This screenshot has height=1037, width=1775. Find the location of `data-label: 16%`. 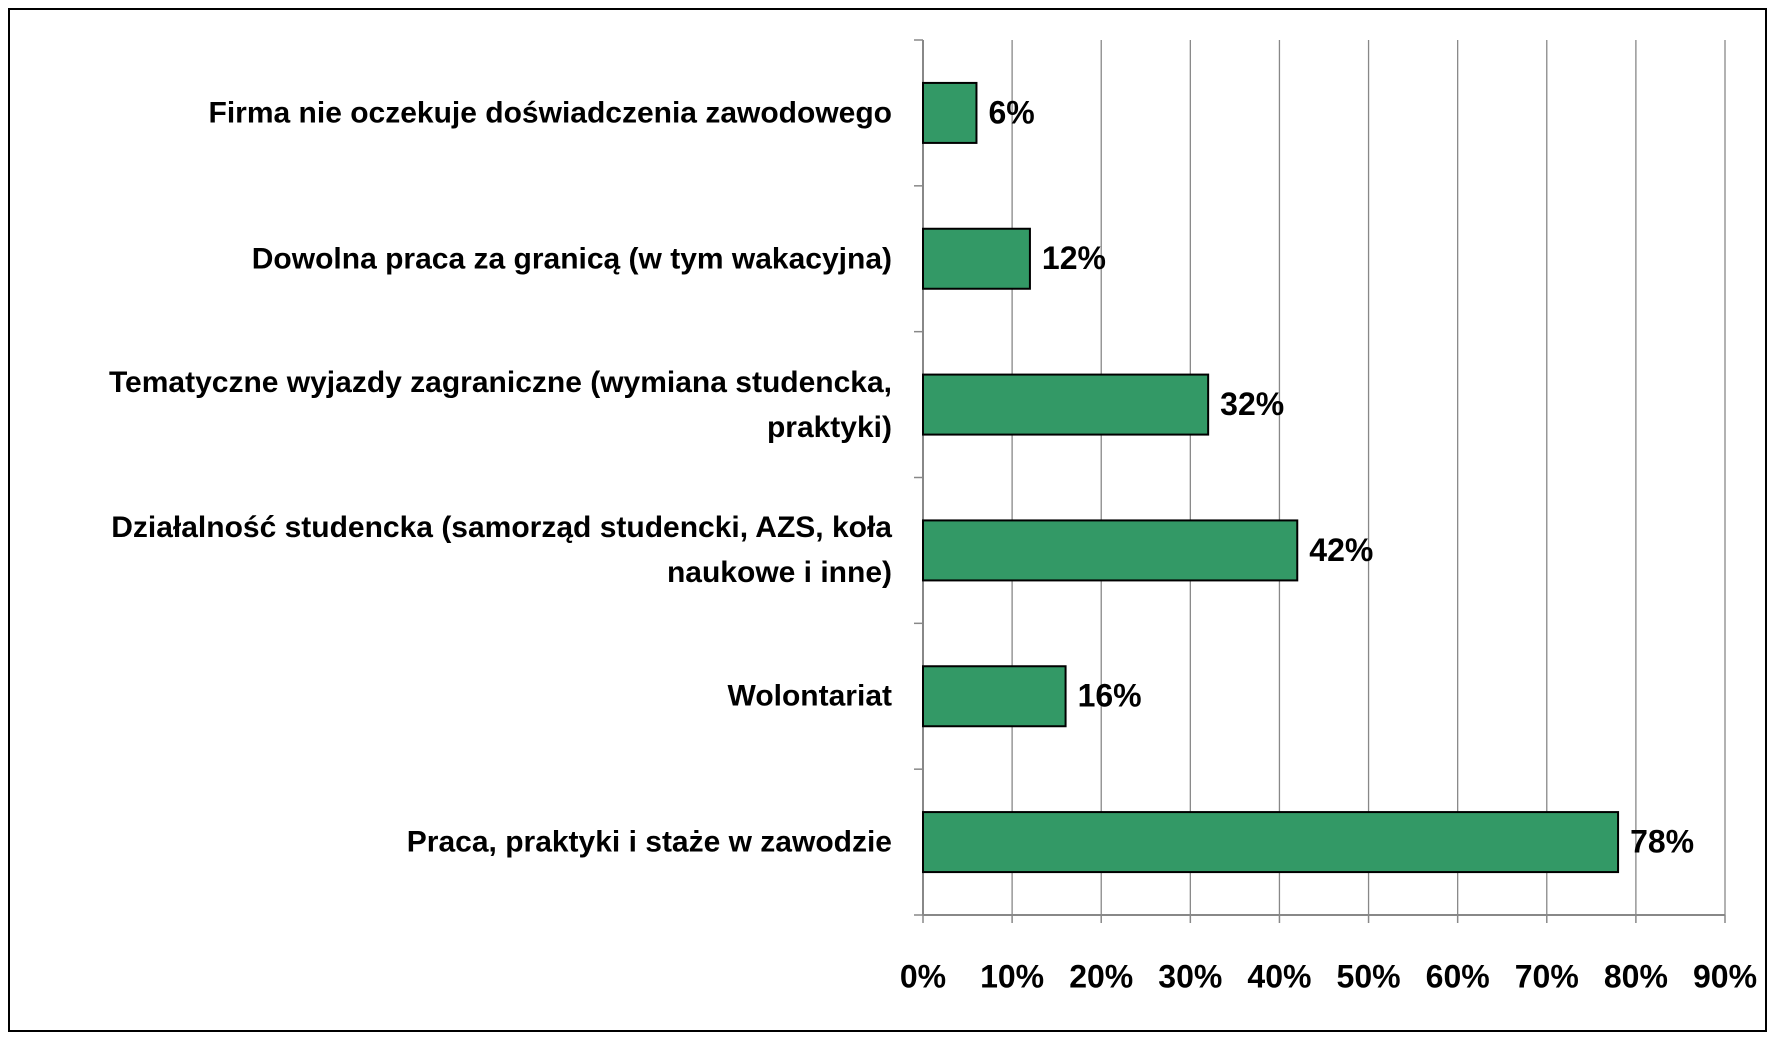

data-label: 16% is located at coordinates (1110, 696).